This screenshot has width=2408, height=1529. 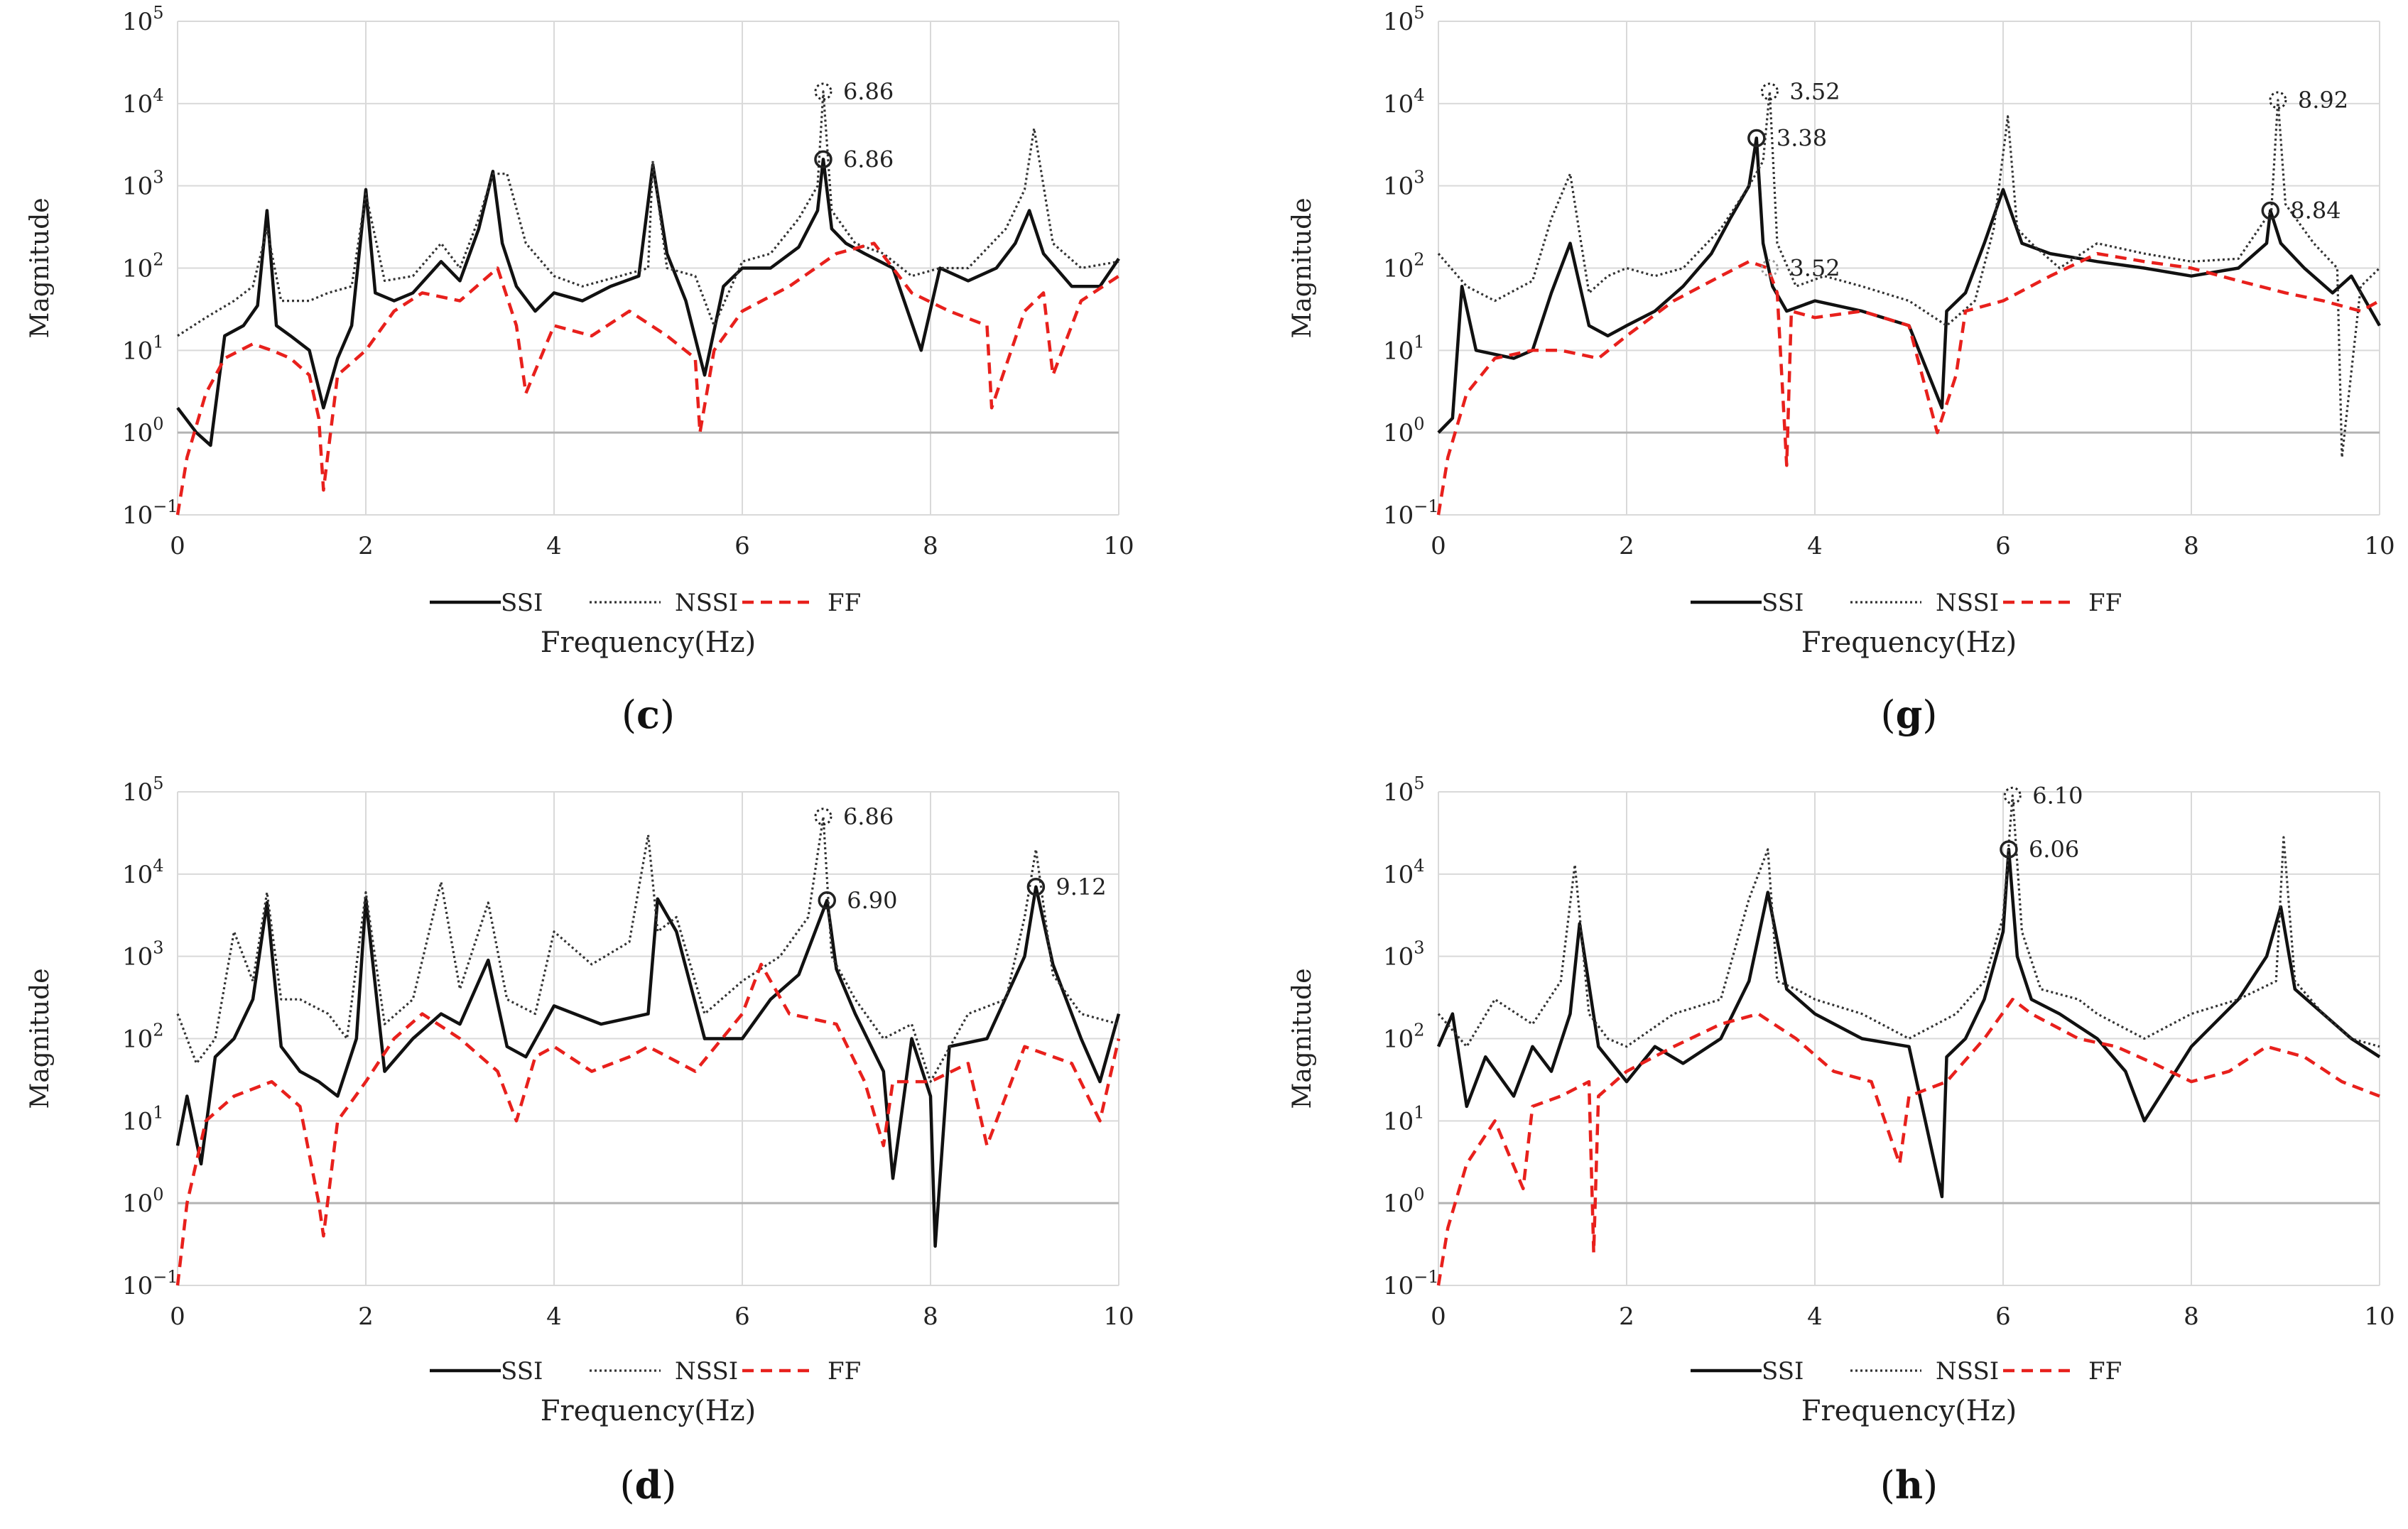 What do you see at coordinates (2003, 546) in the screenshot?
I see `x-tick-label: 6` at bounding box center [2003, 546].